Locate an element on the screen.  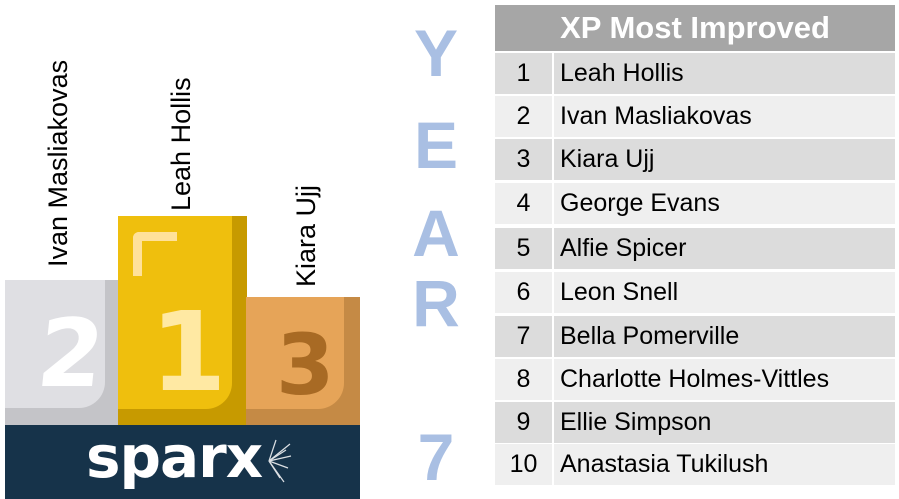
table-row: 10 Anastasia Tukilush is located at coordinates (695, 464).